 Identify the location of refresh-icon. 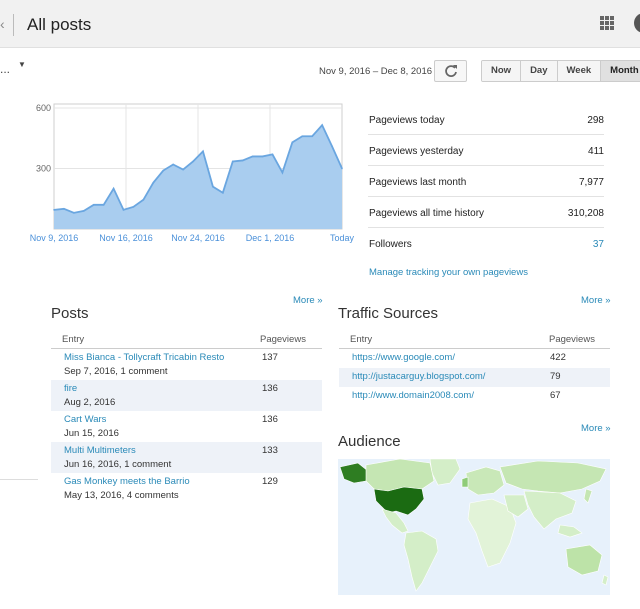
(451, 71).